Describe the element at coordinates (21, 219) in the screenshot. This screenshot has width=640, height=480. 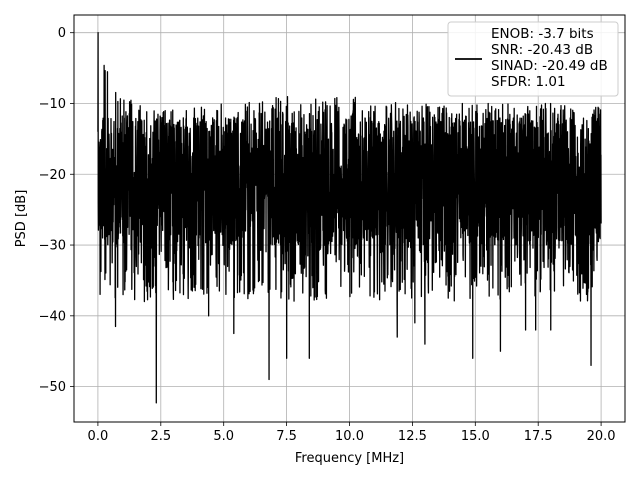
I see `y-axis-label: PSD [dB]` at that location.